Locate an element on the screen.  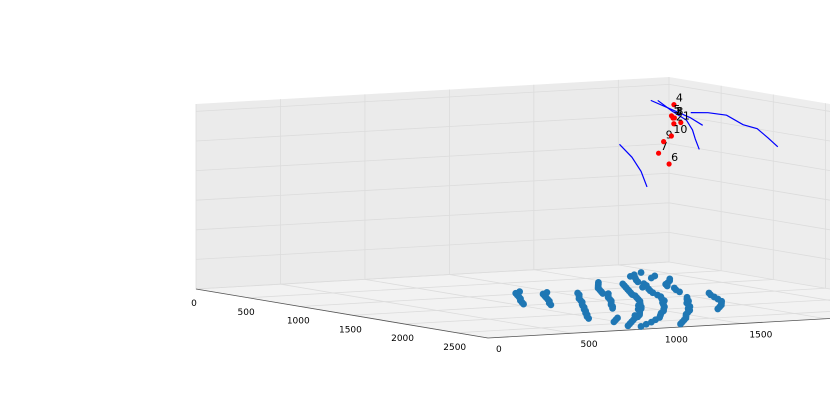
ground-points is located at coordinates (618, 299).